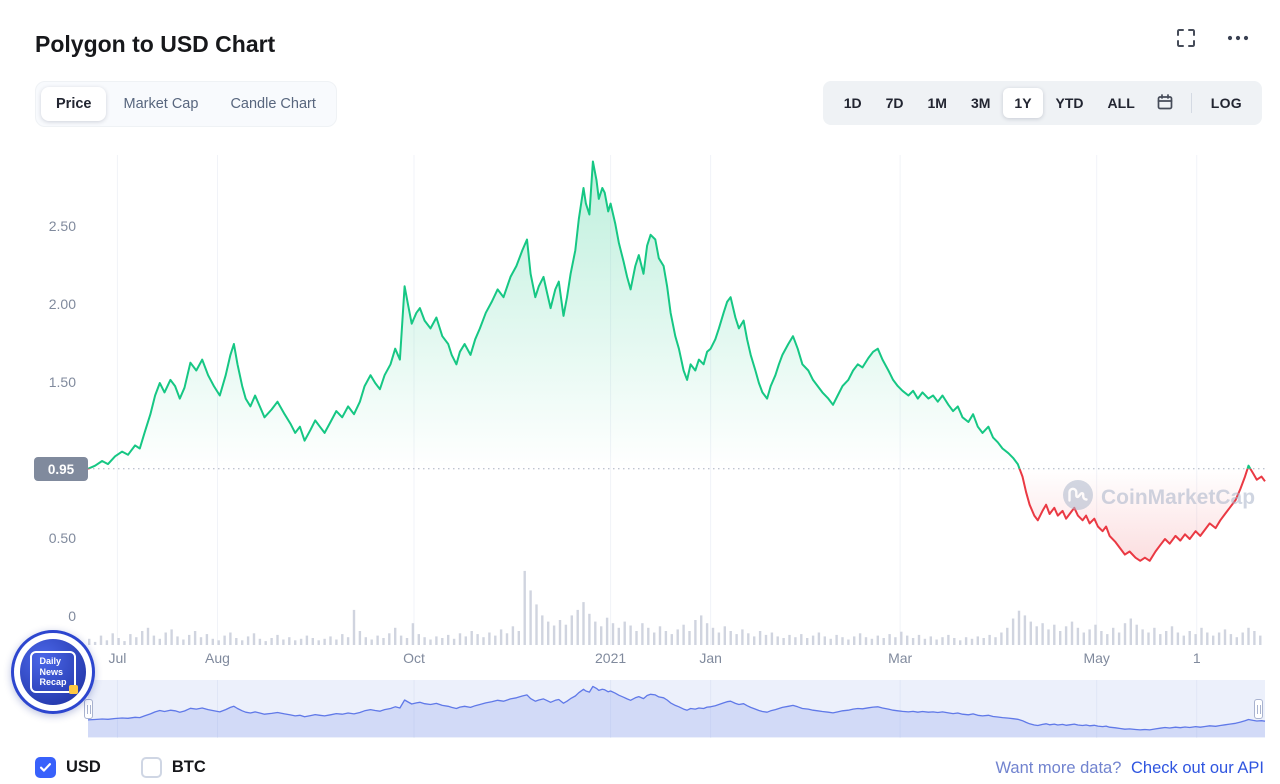 The height and width of the screenshot is (784, 1280). Describe the element at coordinates (1258, 709) in the screenshot. I see `navigator-right-handle` at that location.